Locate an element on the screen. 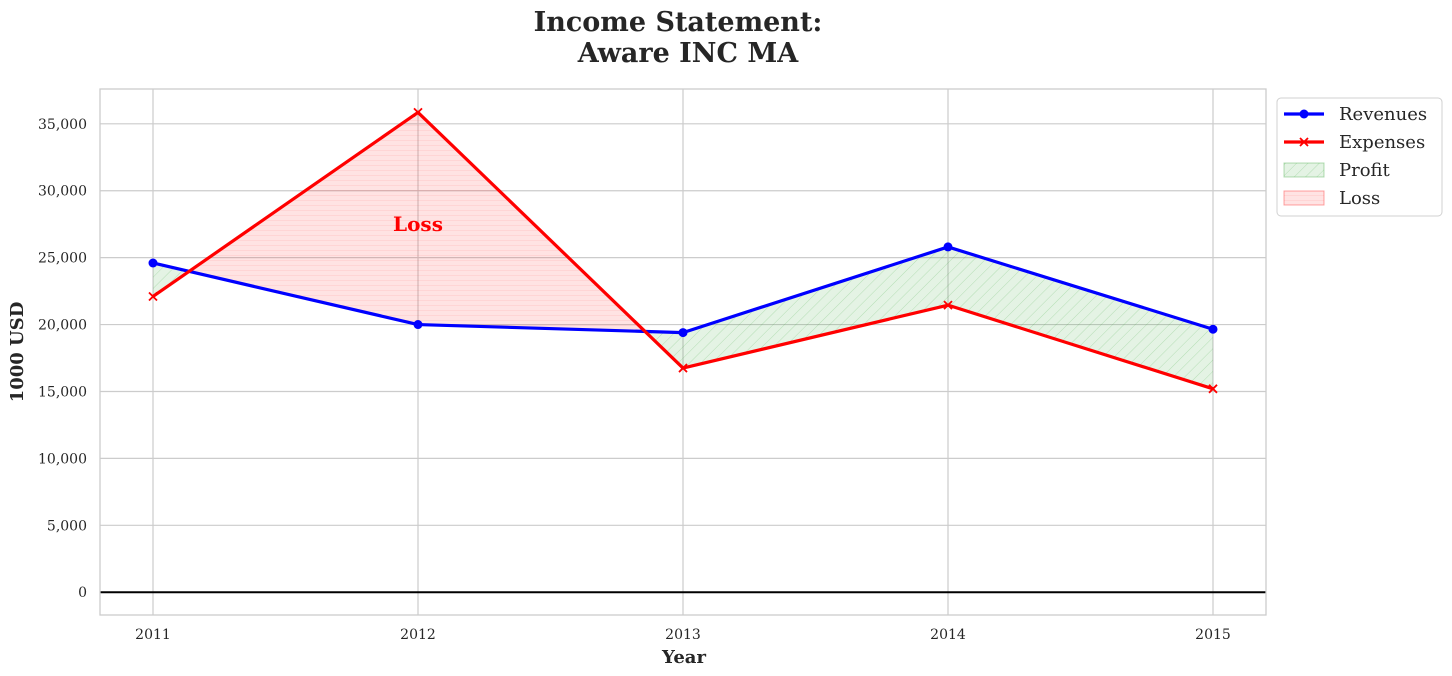 The height and width of the screenshot is (676, 1452). legend-expenses-marker is located at coordinates (1304, 142).